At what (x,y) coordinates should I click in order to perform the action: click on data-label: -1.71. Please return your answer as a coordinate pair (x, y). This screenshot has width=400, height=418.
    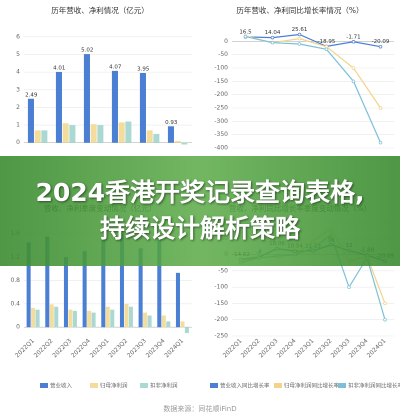
    Looking at the image, I should click on (353, 37).